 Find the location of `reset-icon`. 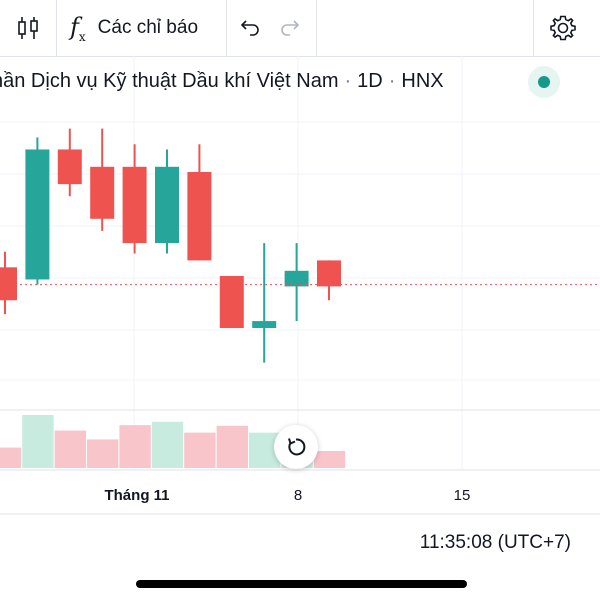

reset-icon is located at coordinates (297, 447).